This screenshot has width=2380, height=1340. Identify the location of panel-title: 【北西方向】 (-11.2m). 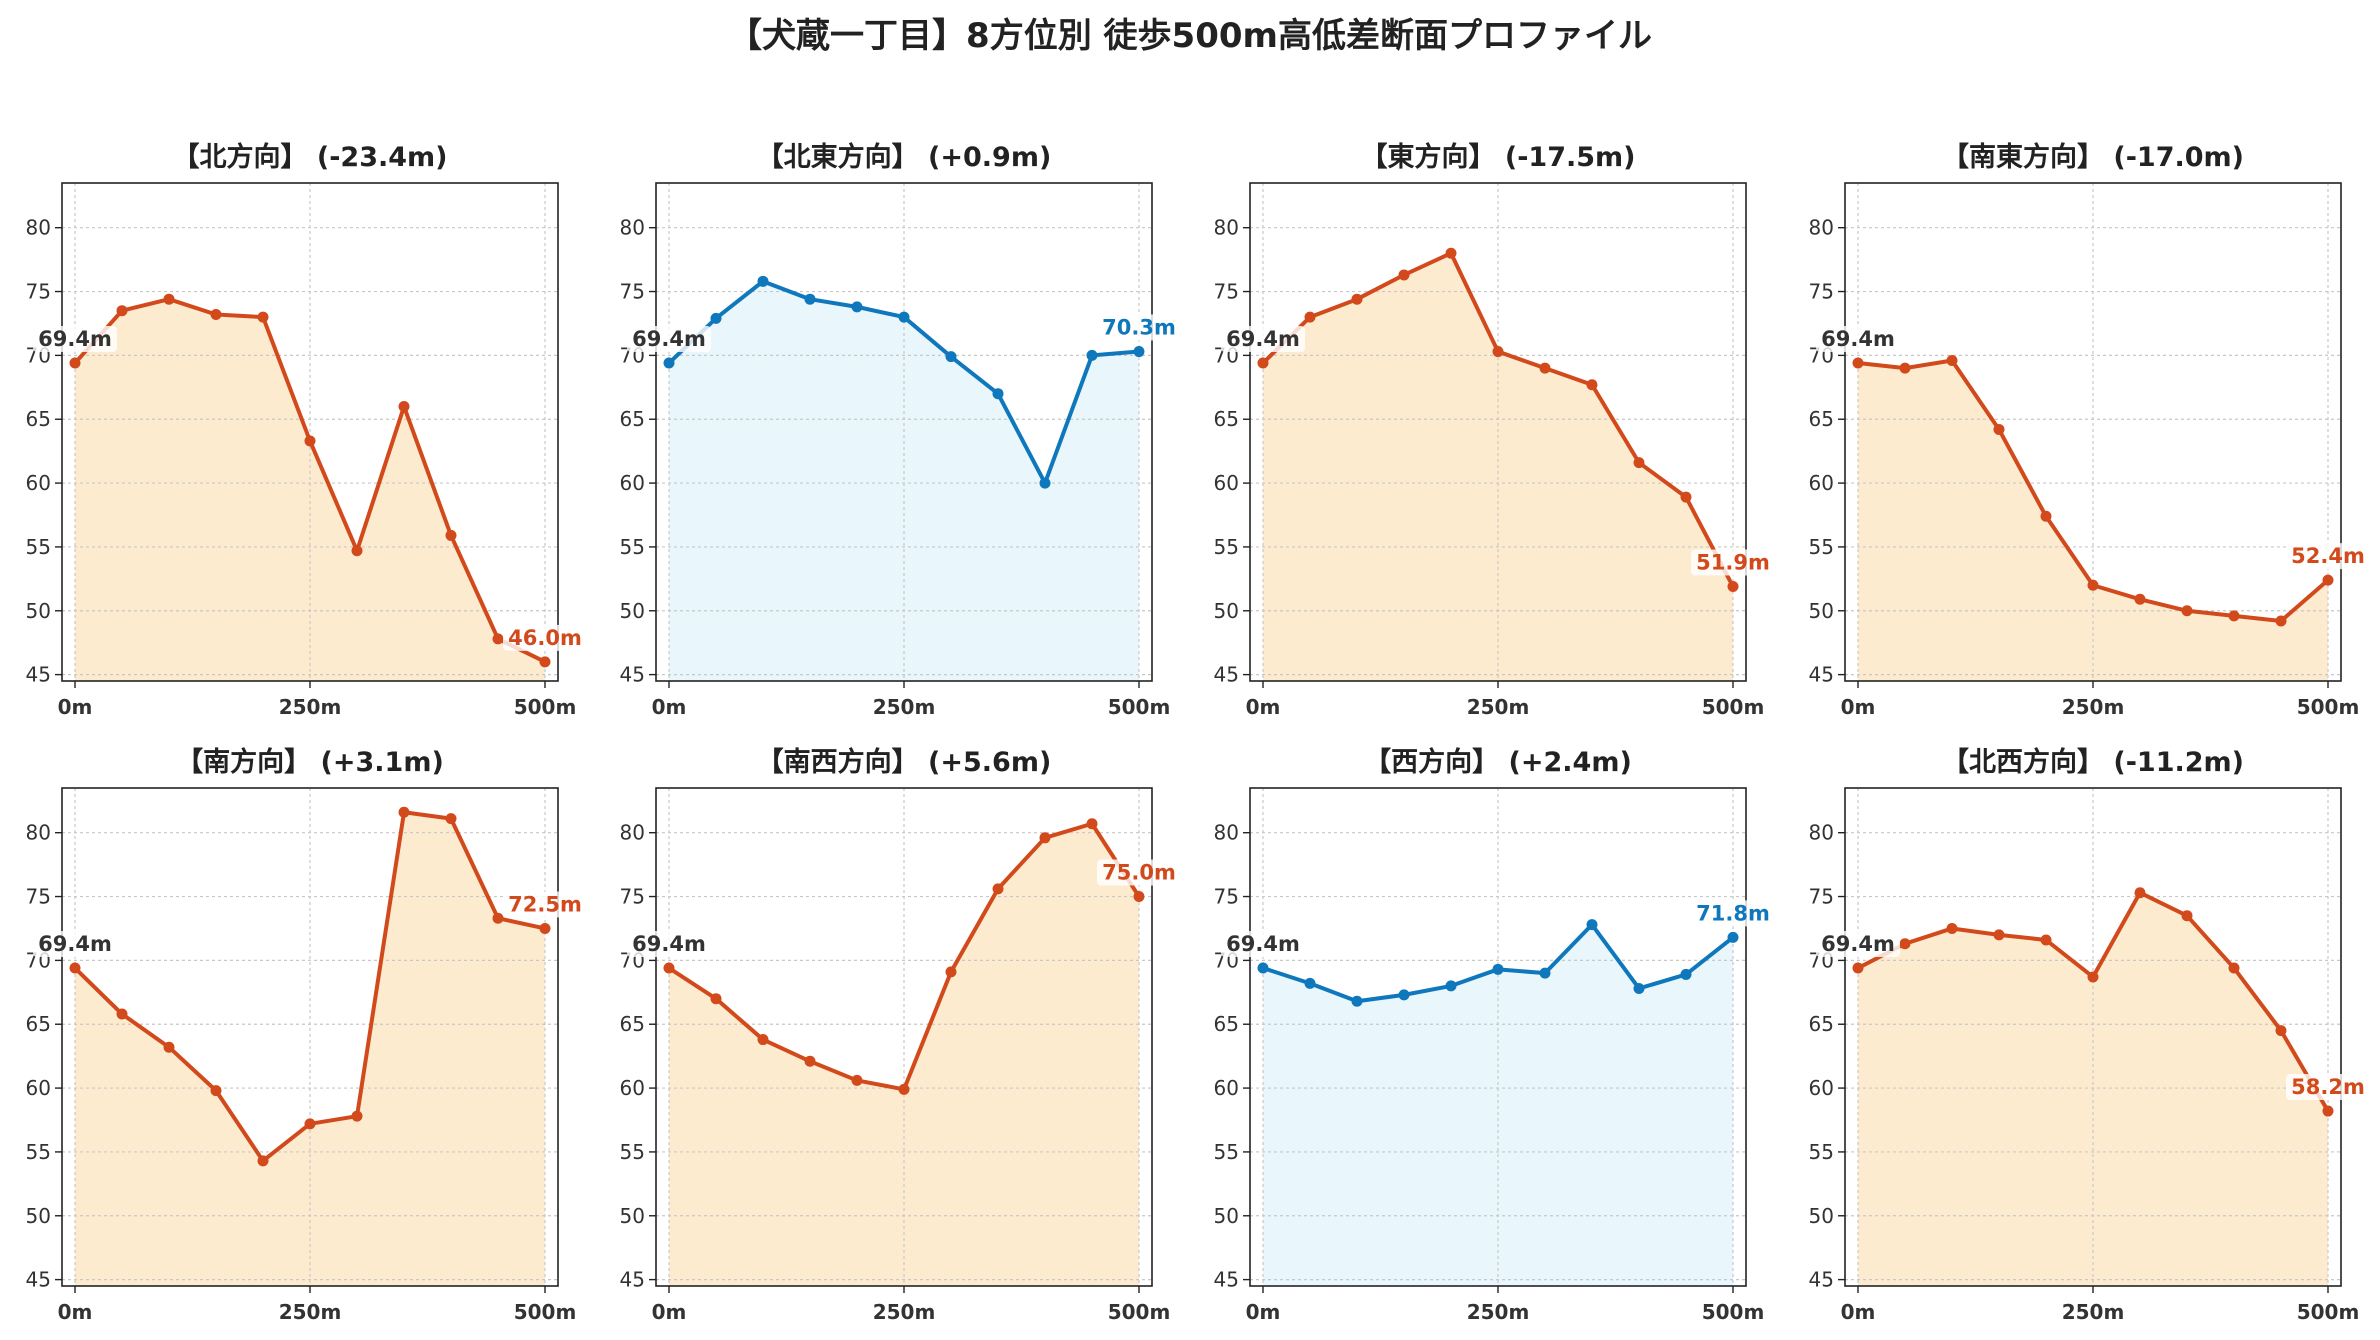
(2093, 762).